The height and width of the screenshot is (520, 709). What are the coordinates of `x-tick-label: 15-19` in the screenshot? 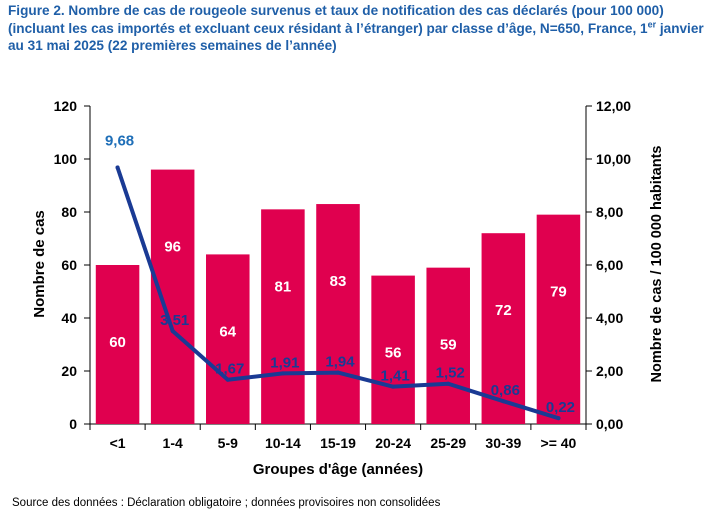 It's located at (338, 443).